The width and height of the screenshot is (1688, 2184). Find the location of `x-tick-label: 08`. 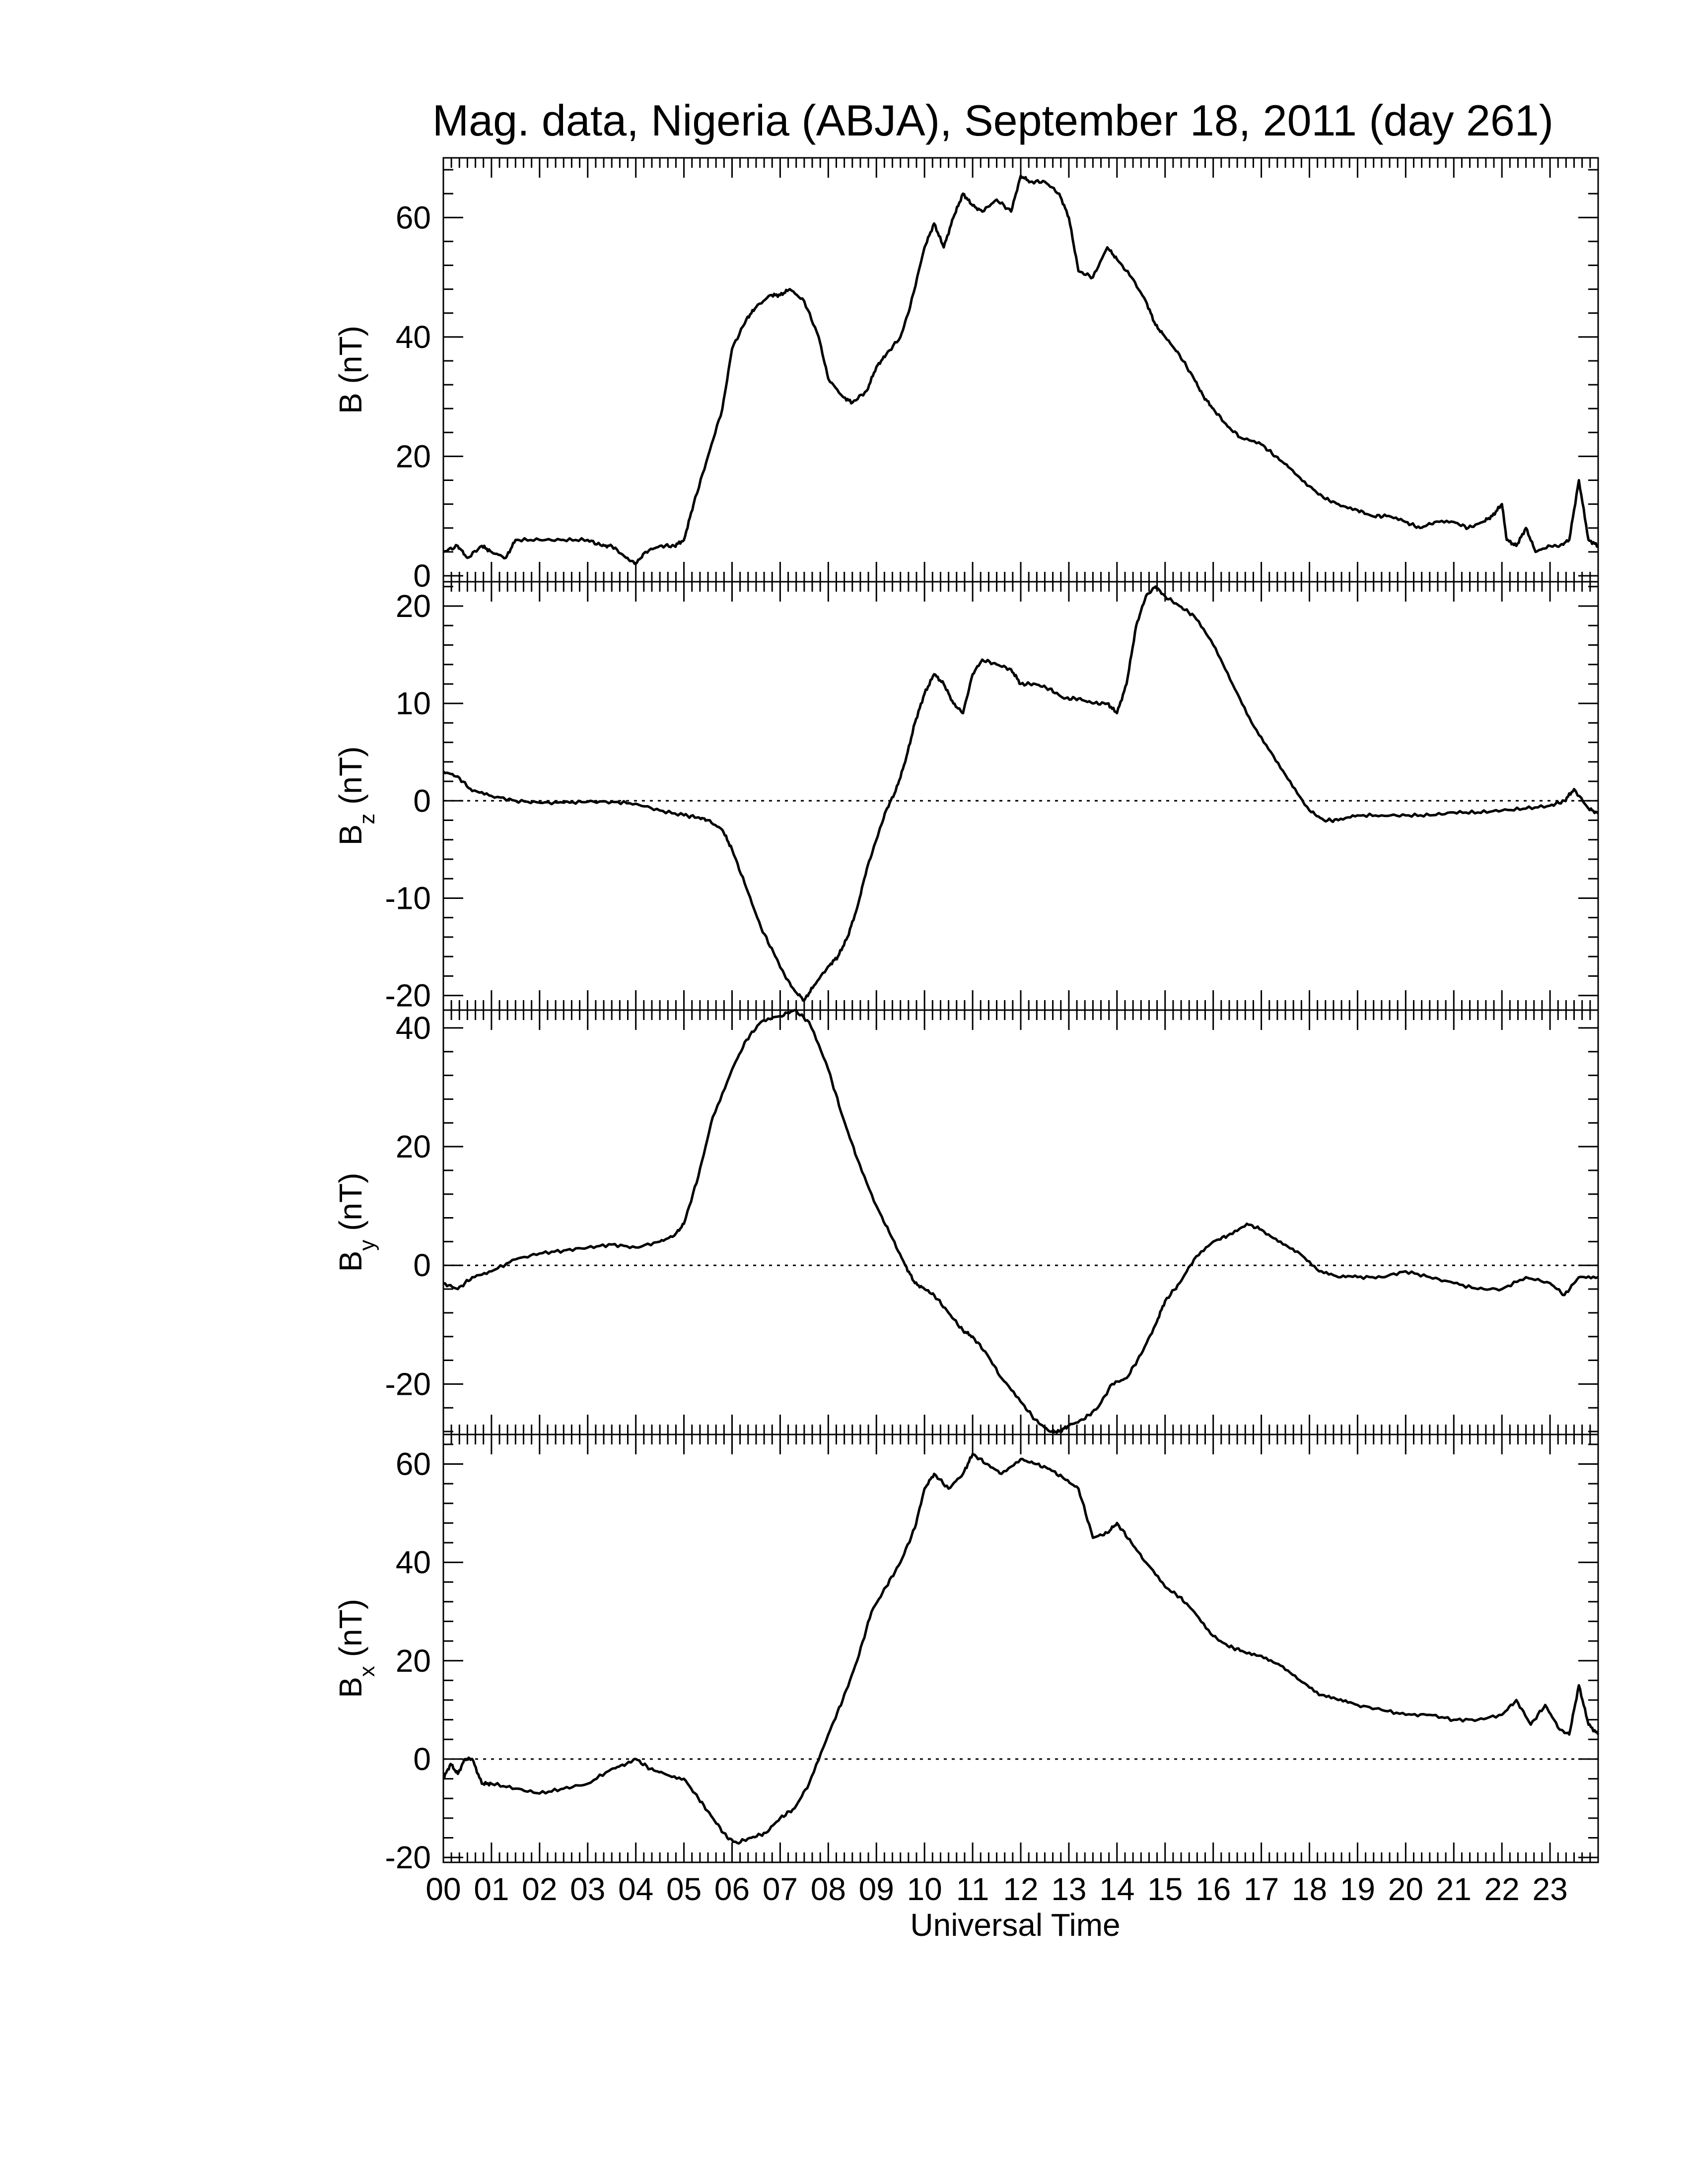

x-tick-label: 08 is located at coordinates (828, 1889).